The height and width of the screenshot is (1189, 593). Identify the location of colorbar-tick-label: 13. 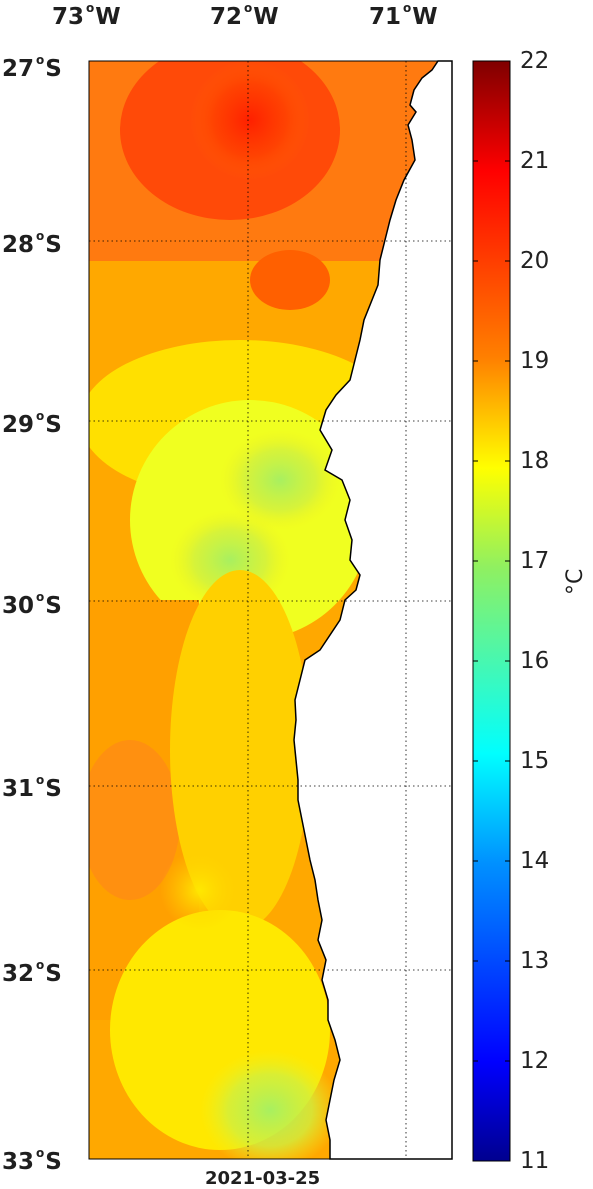
(535, 961).